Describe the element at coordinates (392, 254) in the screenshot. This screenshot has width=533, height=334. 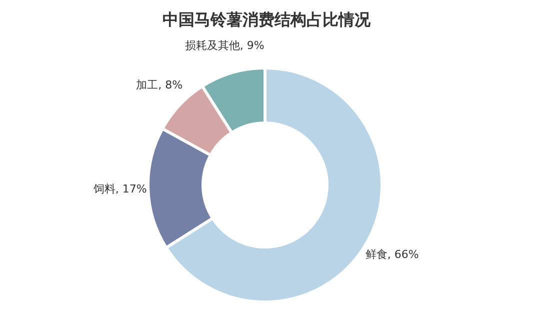
I see `slice-label: 鲜食, 66%` at that location.